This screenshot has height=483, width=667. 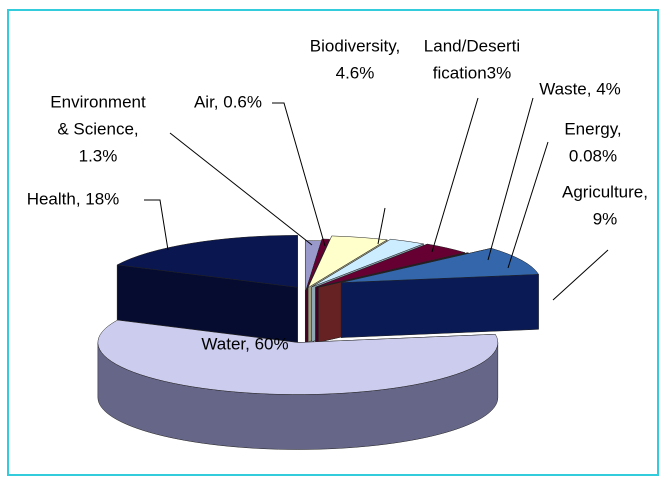 What do you see at coordinates (472, 45) in the screenshot?
I see `data-label: Land/Deserti` at bounding box center [472, 45].